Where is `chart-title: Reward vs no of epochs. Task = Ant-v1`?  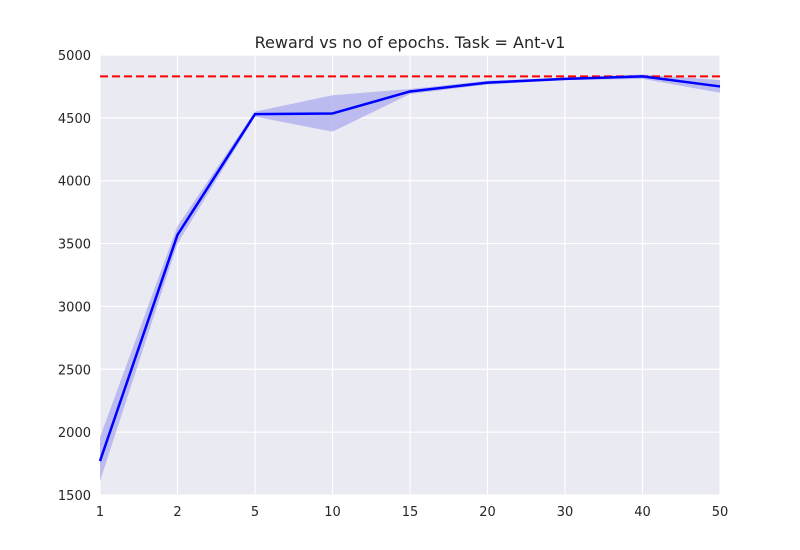
chart-title: Reward vs no of epochs. Task = Ant-v1 is located at coordinates (410, 42).